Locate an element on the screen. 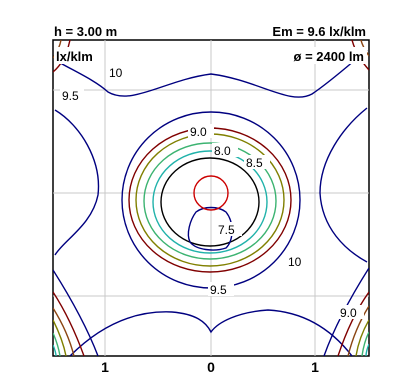 Image resolution: width=409 pixels, height=374 pixels. contour-label-8.5: 8.5 is located at coordinates (254, 163).